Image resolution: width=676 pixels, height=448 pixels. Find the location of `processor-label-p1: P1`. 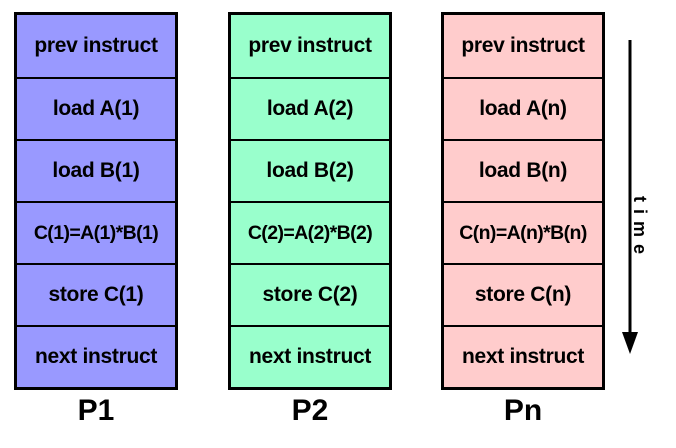

processor-label-p1: P1 is located at coordinates (96, 411).